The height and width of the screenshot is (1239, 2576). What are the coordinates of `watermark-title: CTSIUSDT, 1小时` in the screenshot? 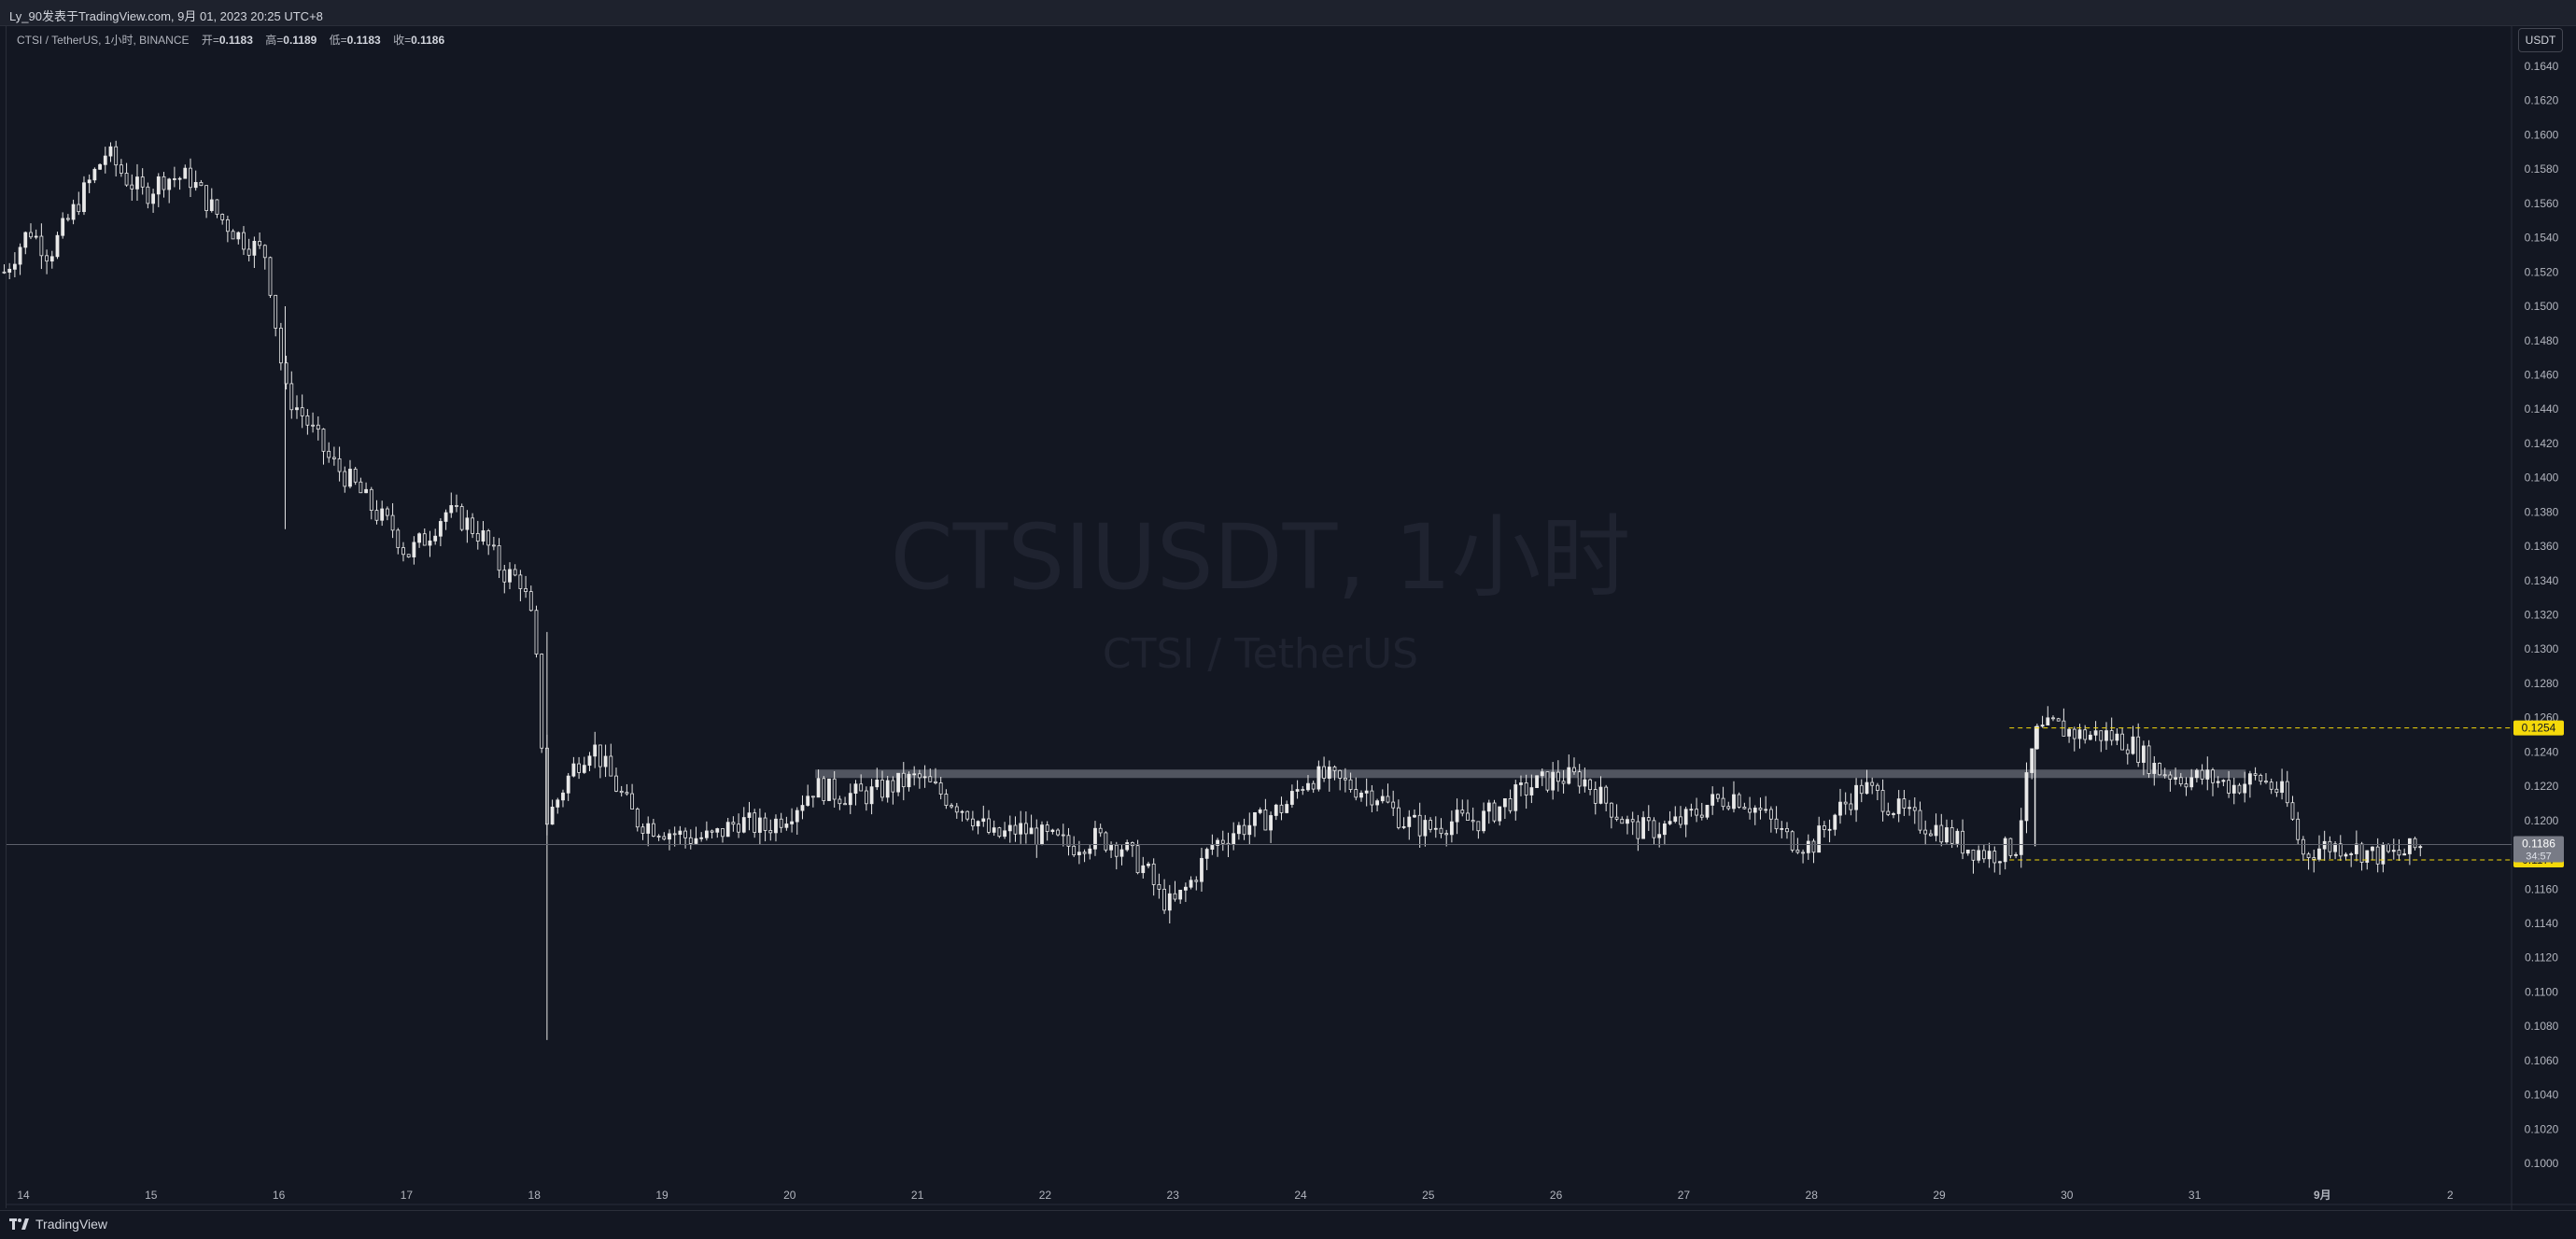 It's located at (1261, 558).